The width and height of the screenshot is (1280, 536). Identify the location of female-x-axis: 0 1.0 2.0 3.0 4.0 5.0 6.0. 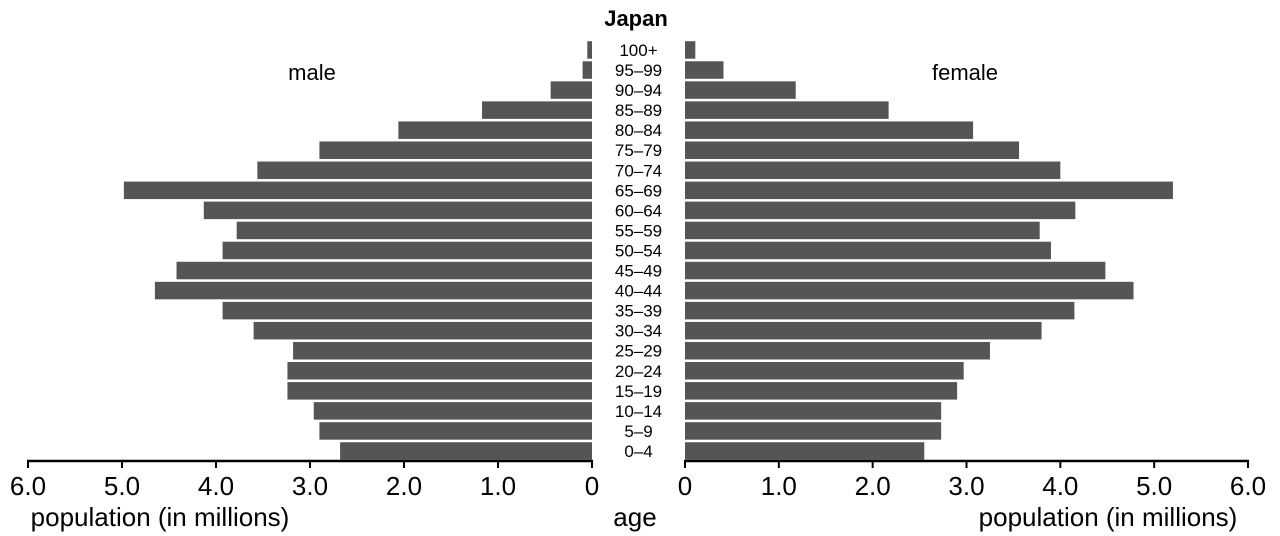
(972, 480).